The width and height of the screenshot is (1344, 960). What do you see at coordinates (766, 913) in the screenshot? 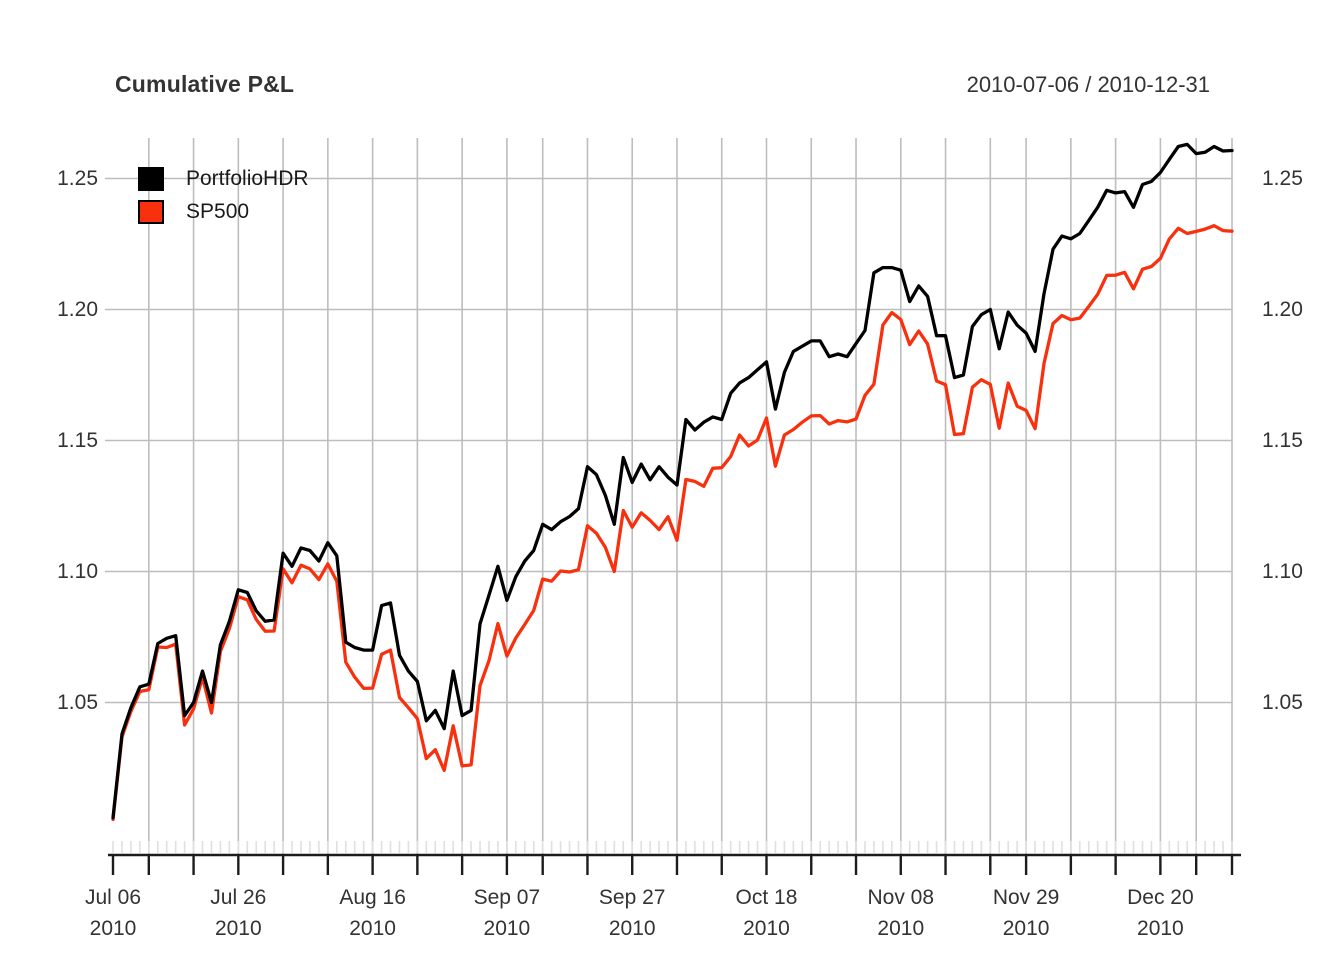
I see `x-axis-label: Oct 18 2010` at bounding box center [766, 913].